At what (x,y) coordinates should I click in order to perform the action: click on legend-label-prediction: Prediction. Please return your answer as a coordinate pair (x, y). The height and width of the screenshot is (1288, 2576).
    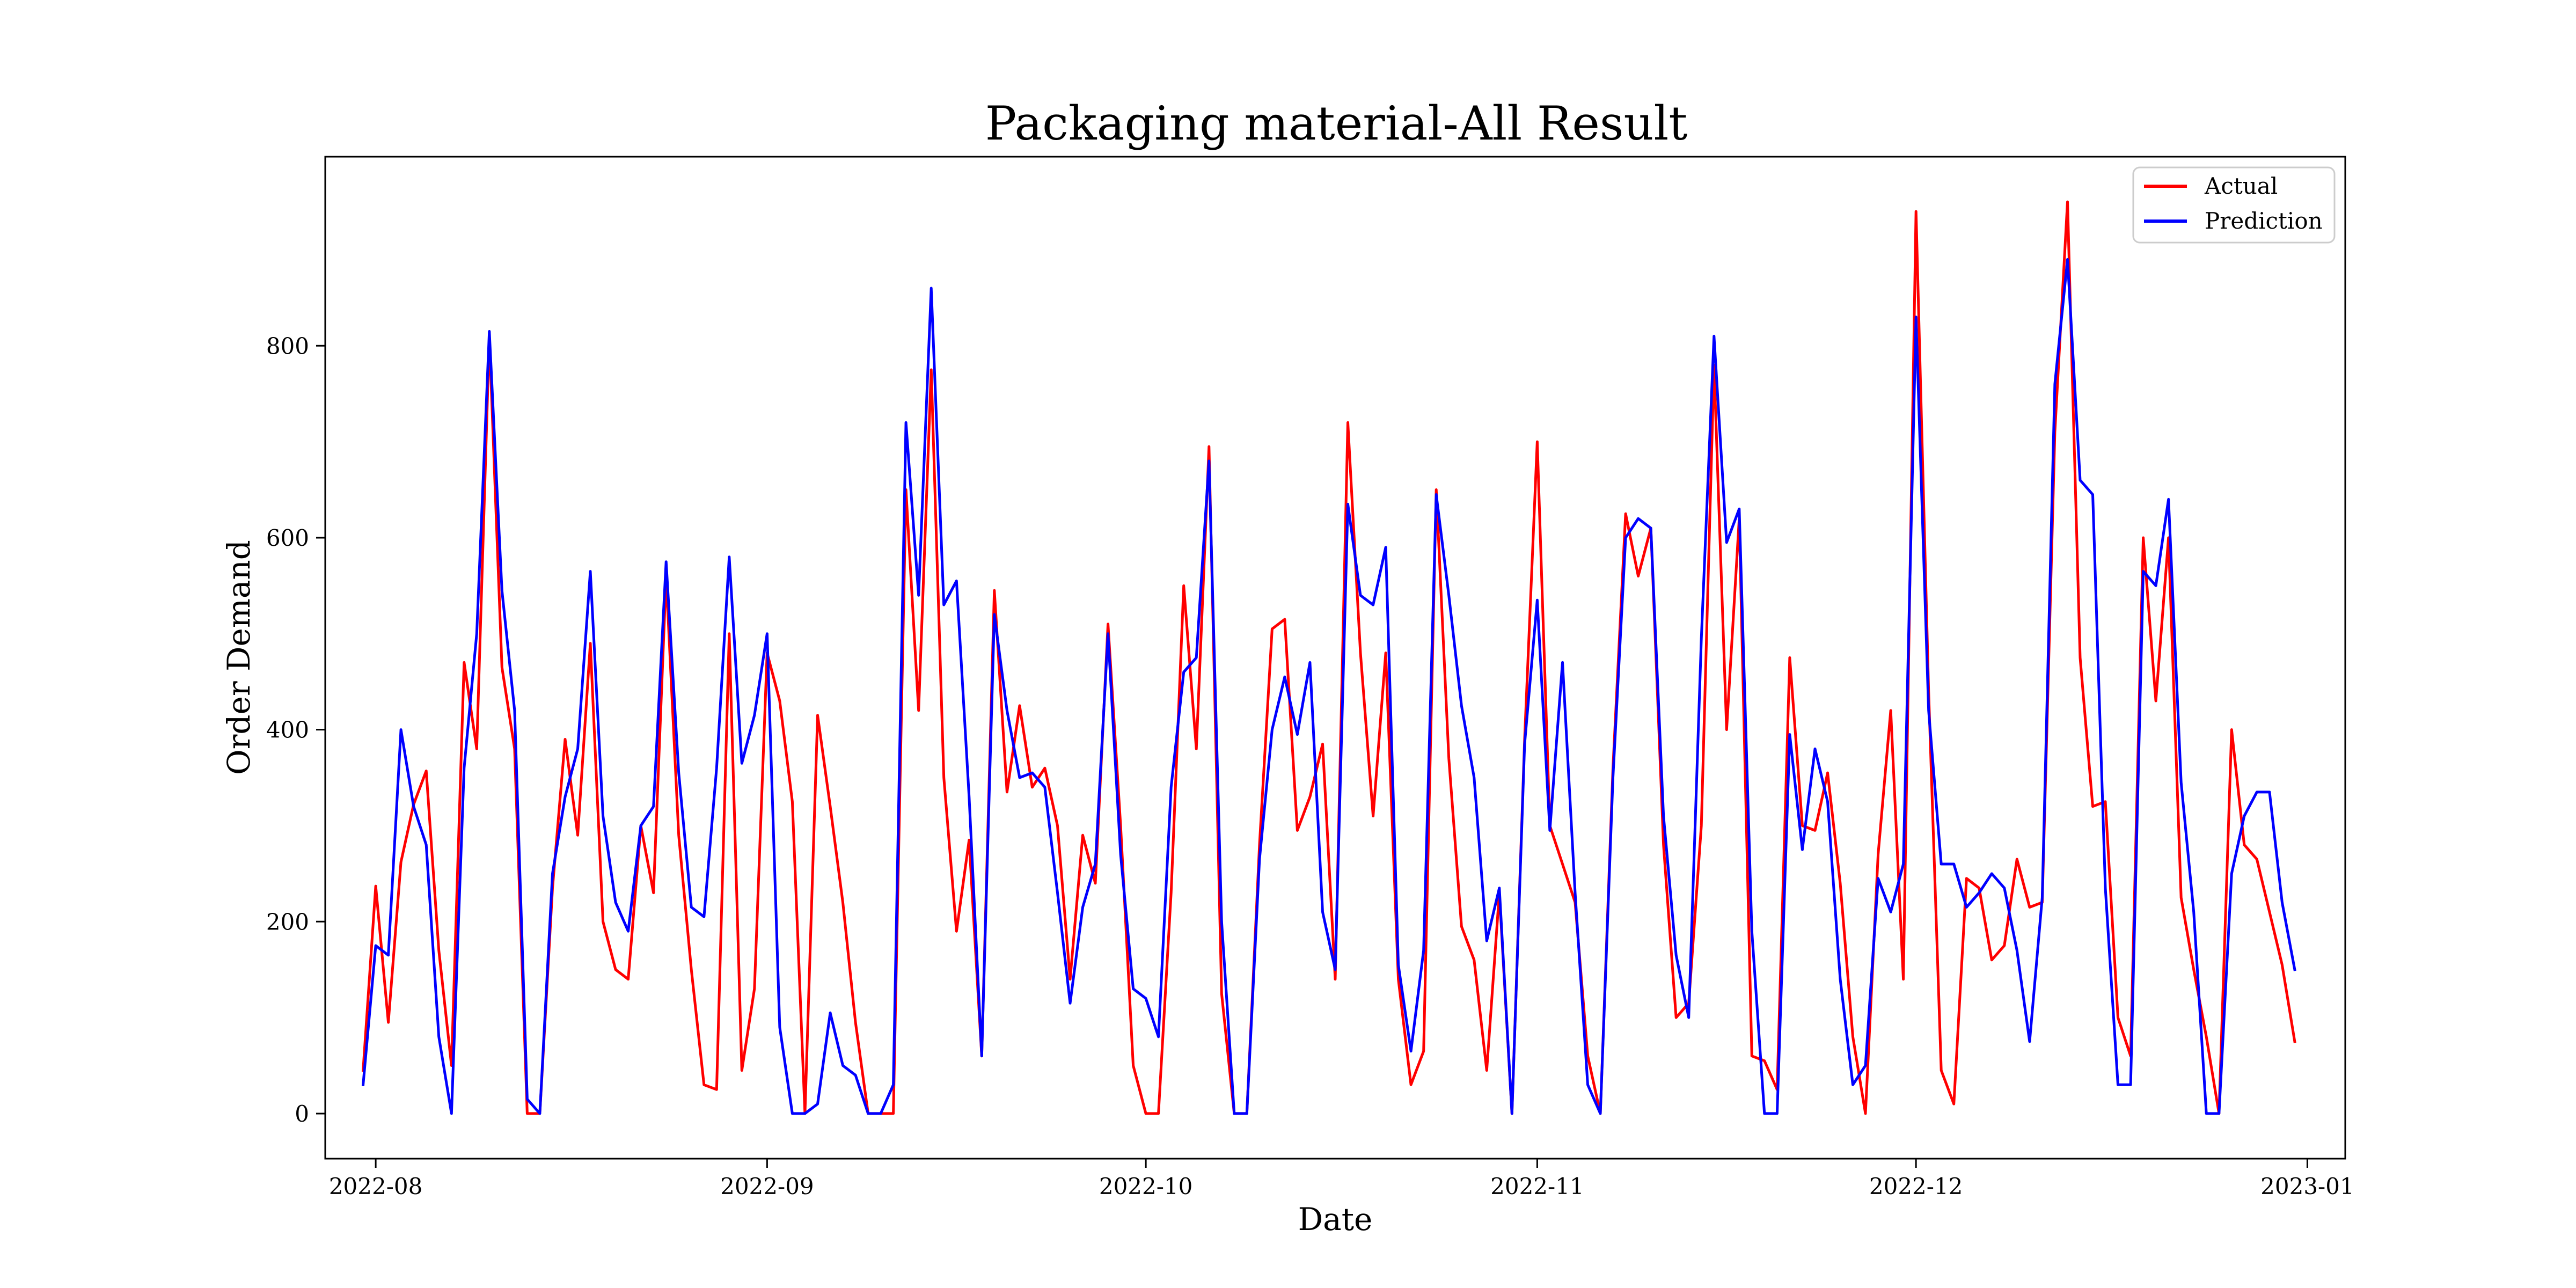
    Looking at the image, I should click on (2264, 221).